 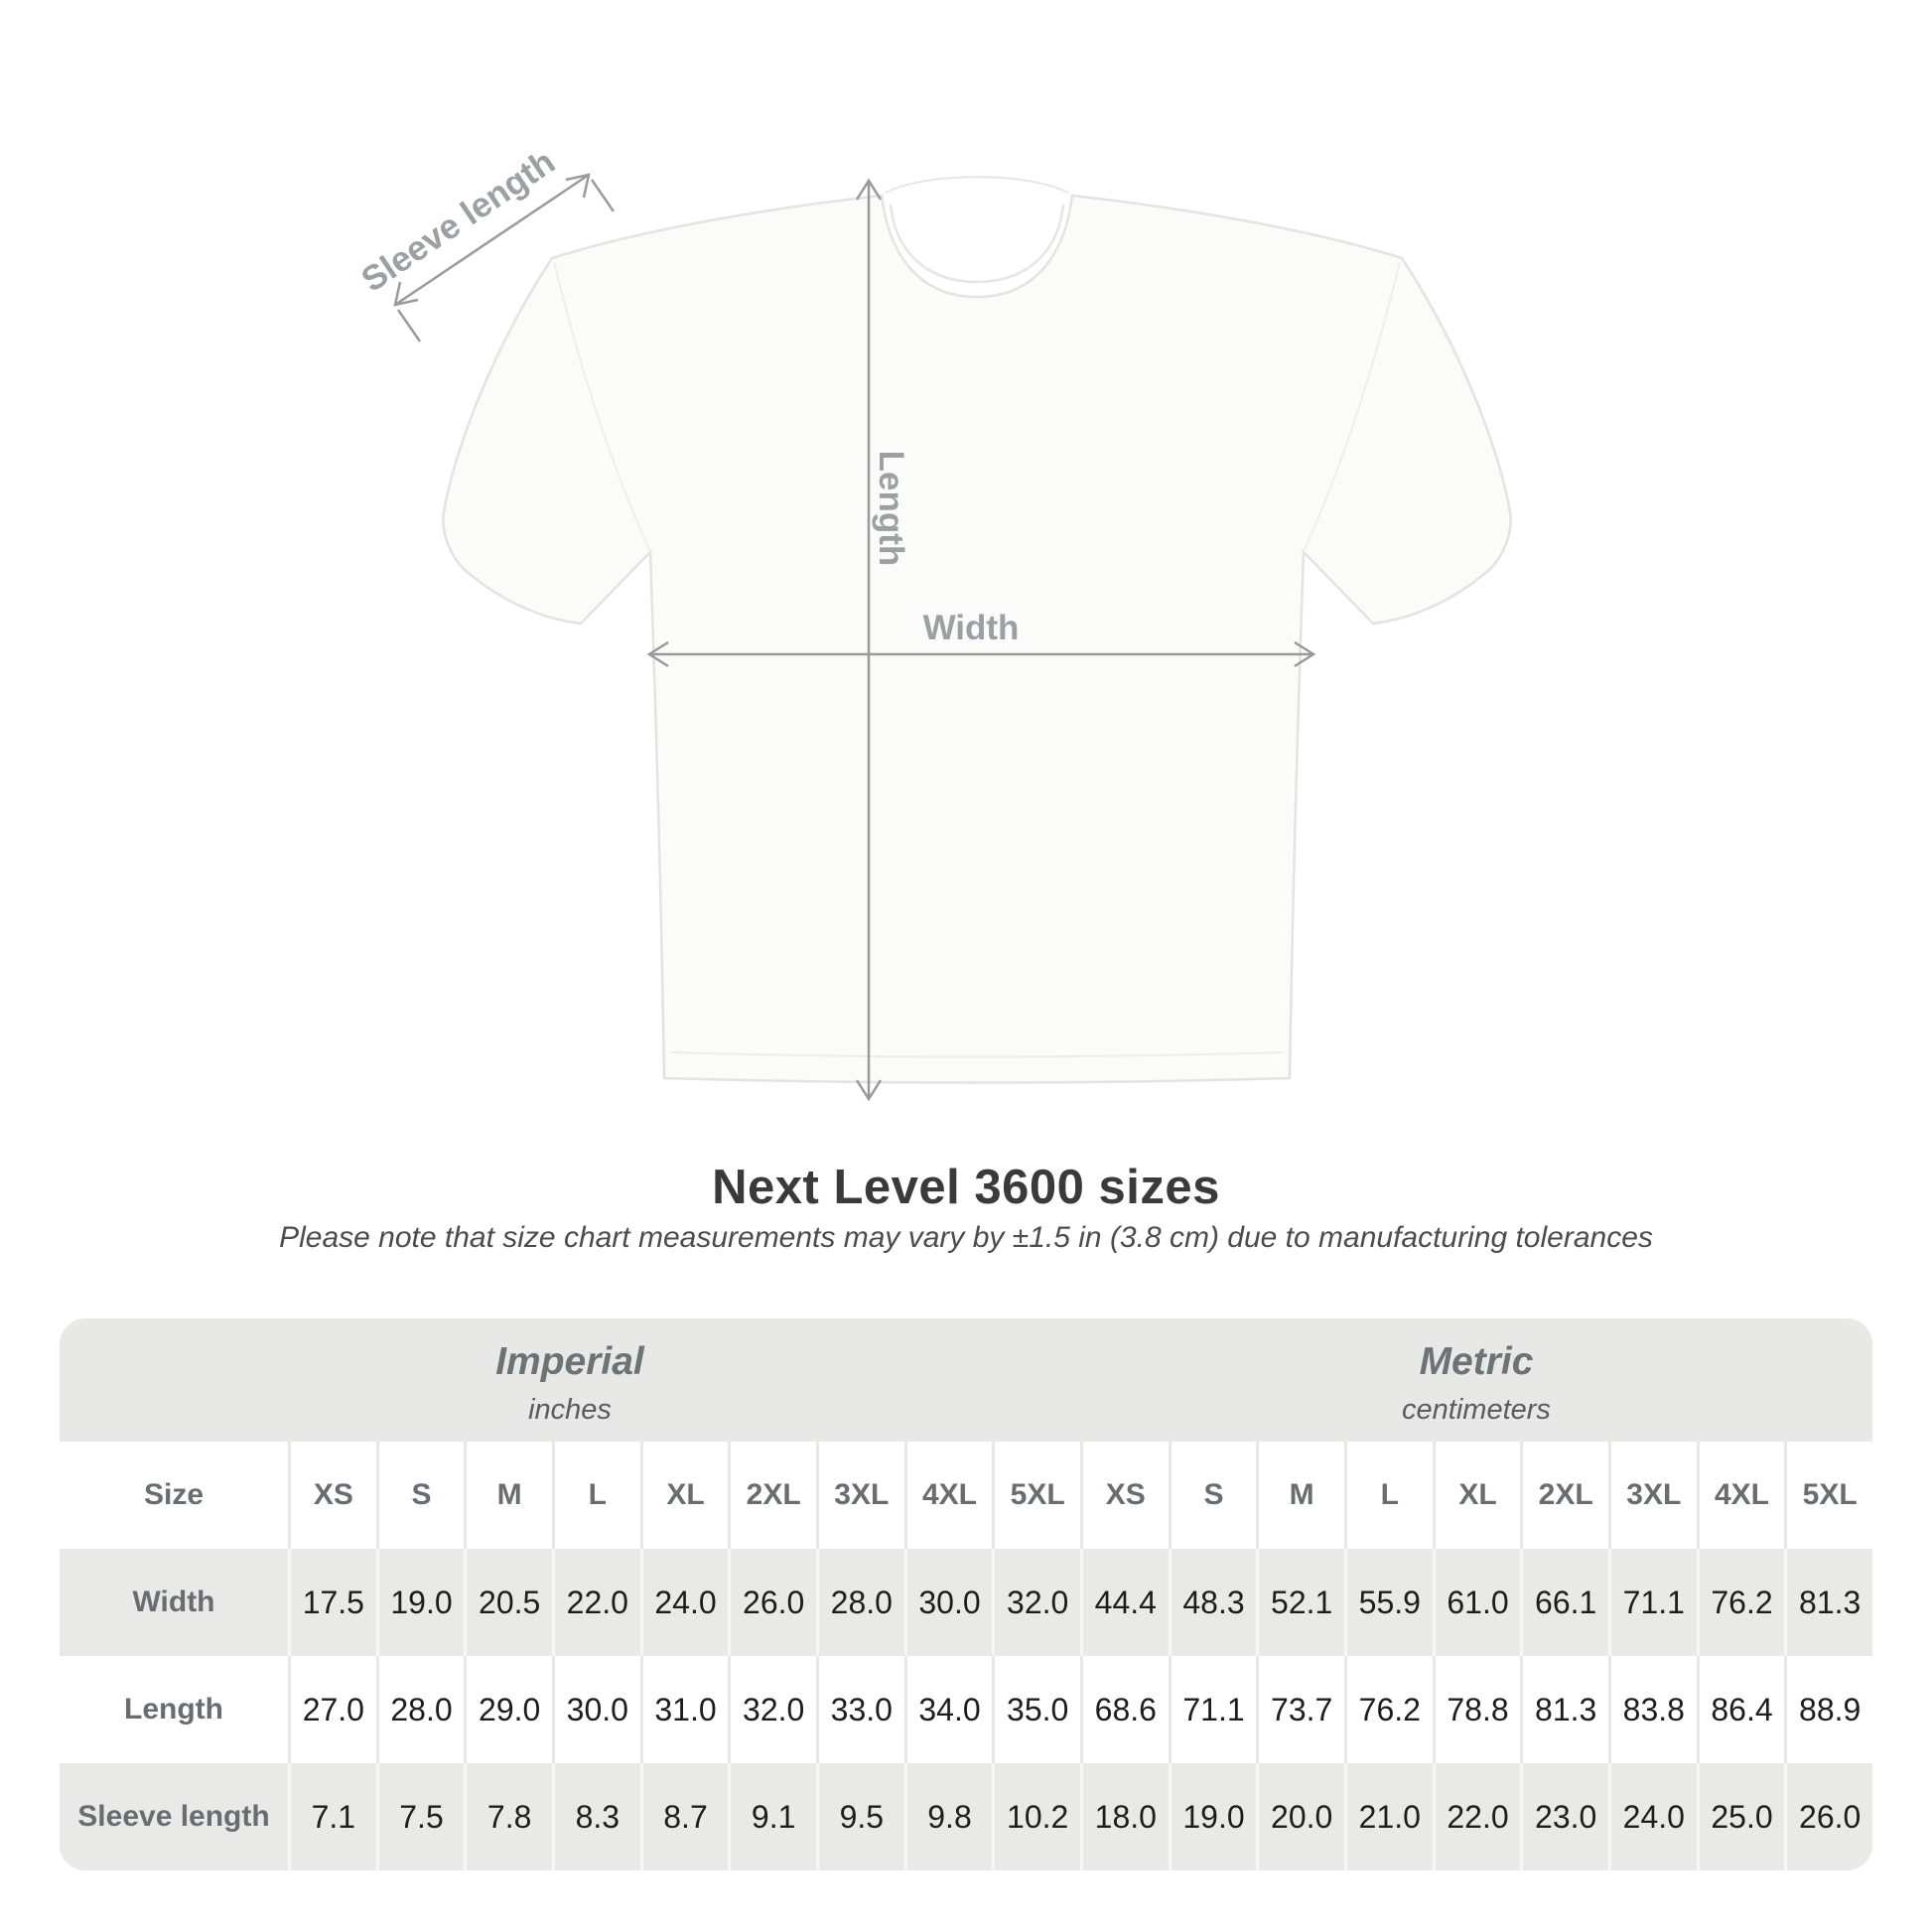 I want to click on value-cell: 17.5, so click(x=332, y=1602).